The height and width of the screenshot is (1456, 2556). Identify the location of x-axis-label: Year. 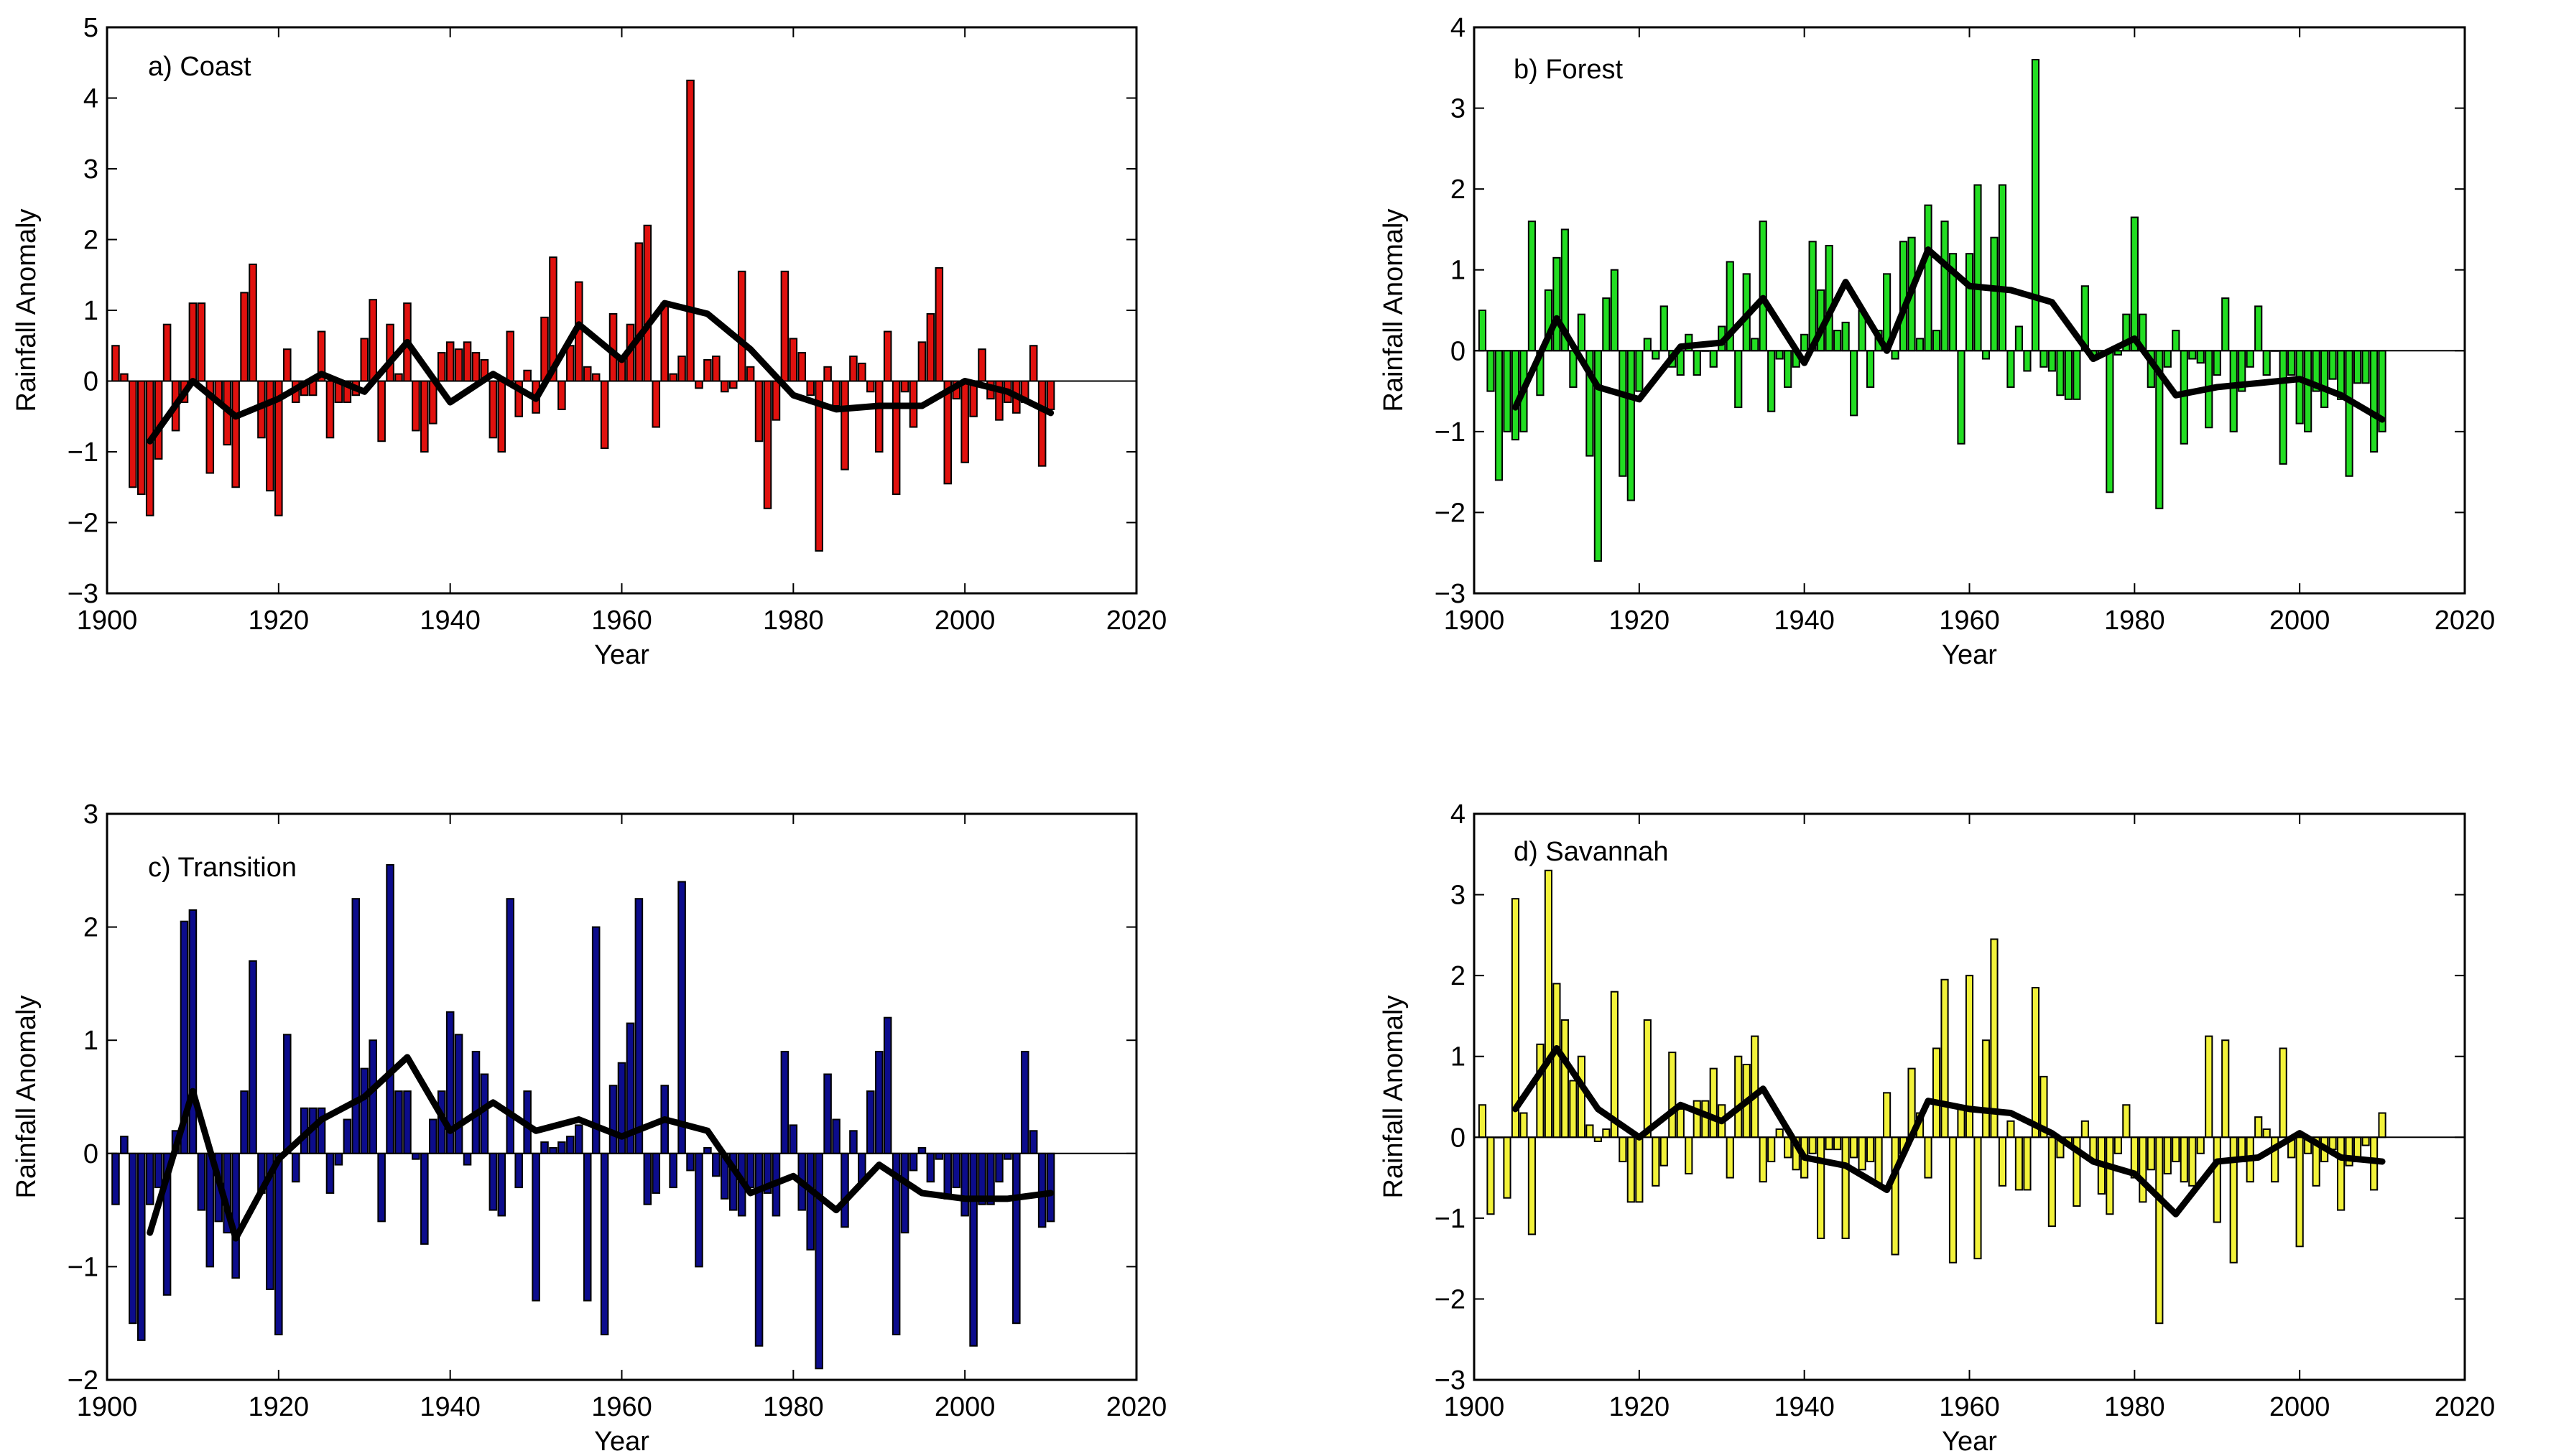
(621, 1441).